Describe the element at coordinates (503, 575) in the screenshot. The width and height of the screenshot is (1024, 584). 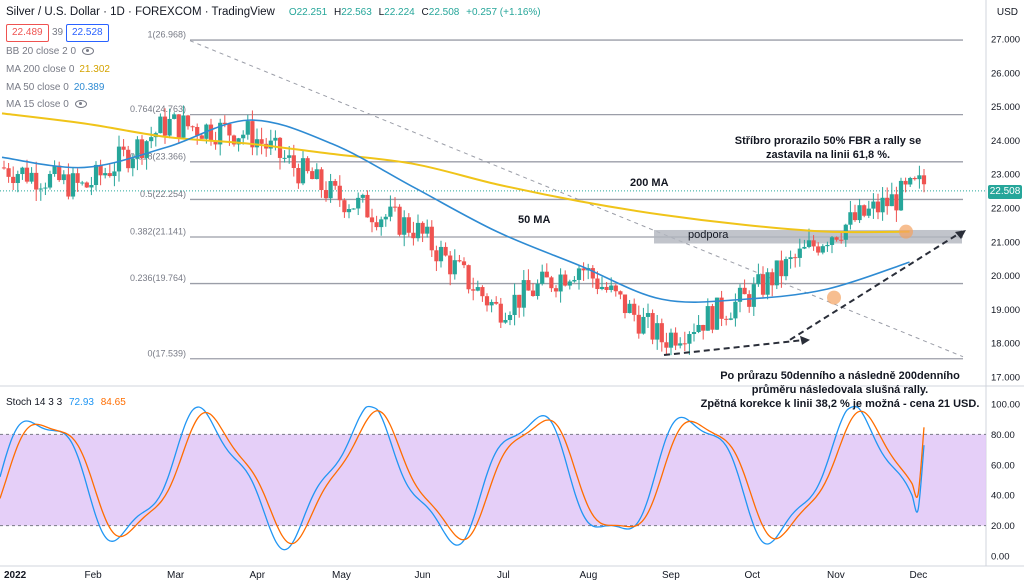
I see `time-tick-label: Jul` at that location.